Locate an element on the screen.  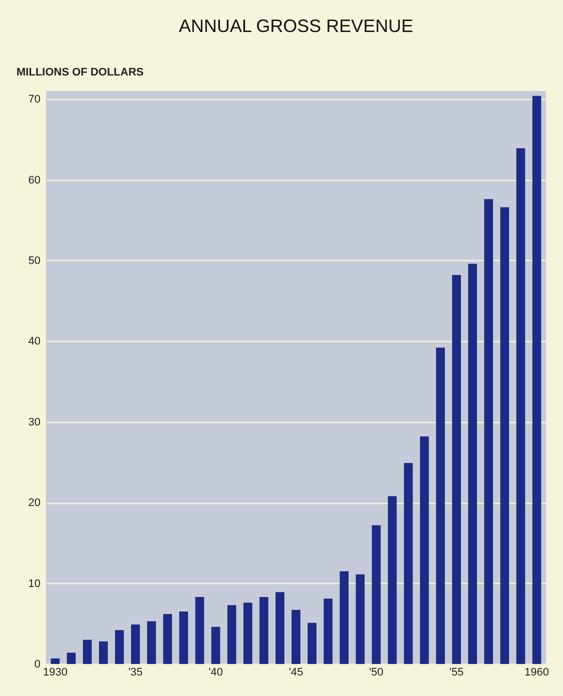
x-tick-label: 1930 is located at coordinates (55, 672).